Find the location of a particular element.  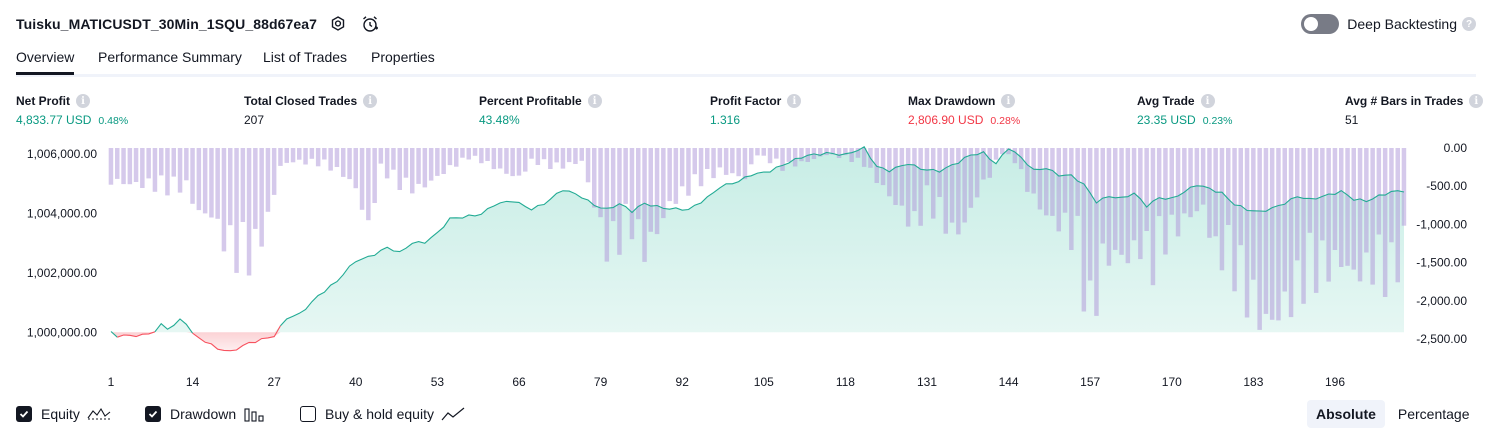

metric-avg-bars: Avg # Bars in Trades i 51 is located at coordinates (1414, 111).